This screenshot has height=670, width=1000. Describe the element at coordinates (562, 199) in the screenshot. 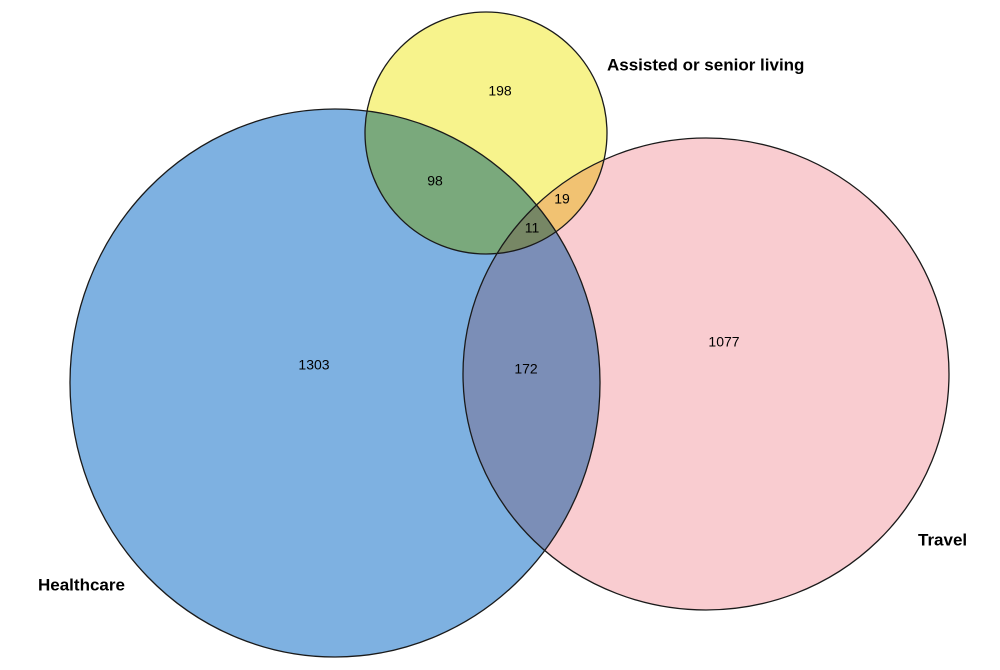

I see `region-label: 19` at that location.